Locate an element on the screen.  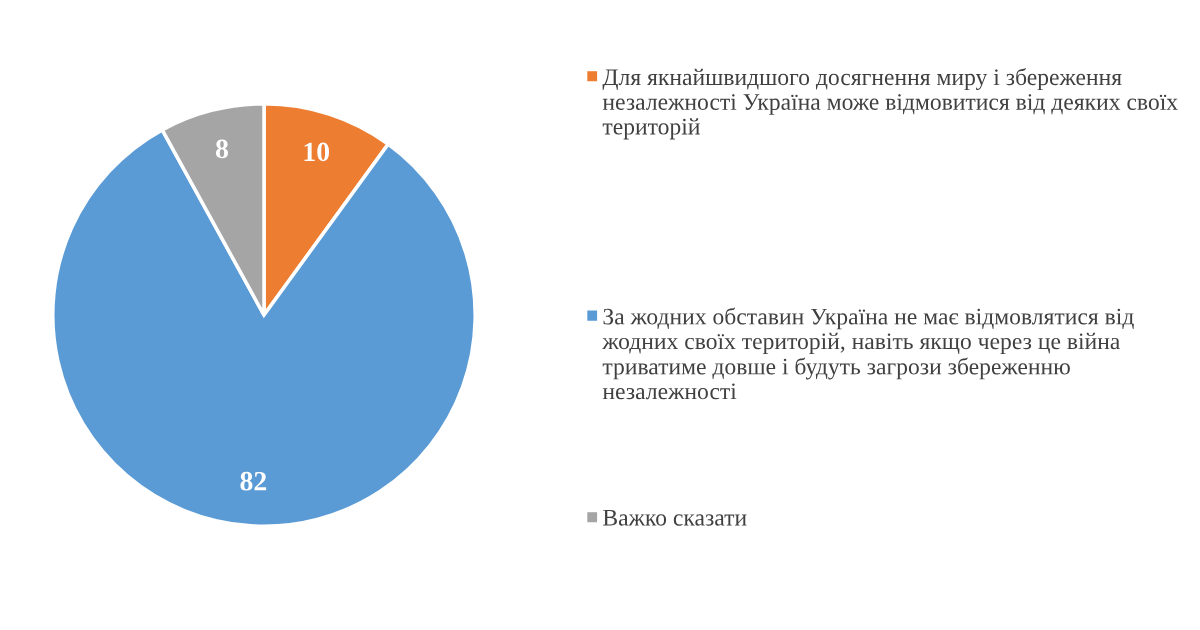
data-label: 82 is located at coordinates (253, 481).